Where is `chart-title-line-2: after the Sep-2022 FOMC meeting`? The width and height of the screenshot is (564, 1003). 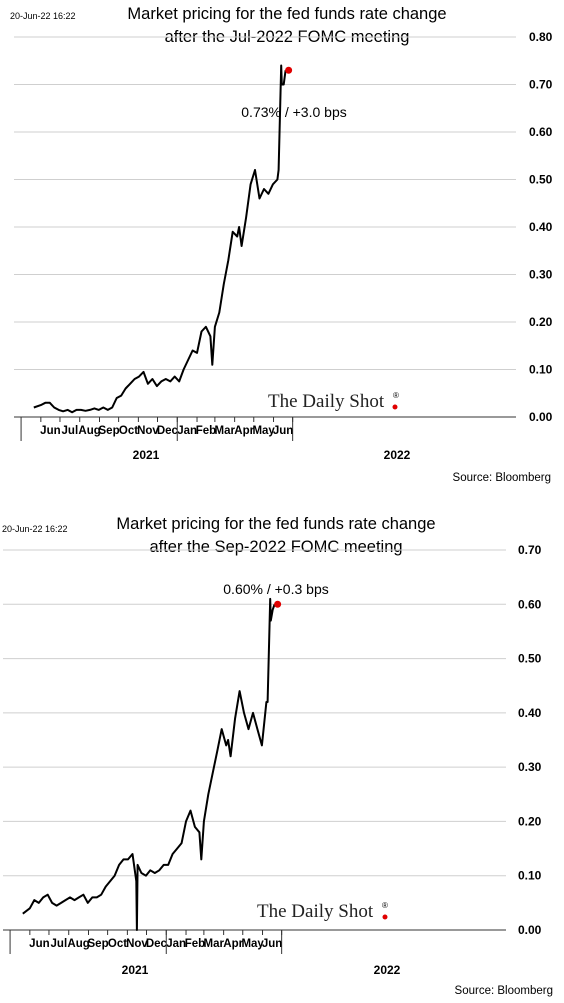
chart-title-line-2: after the Sep-2022 FOMC meeting is located at coordinates (275, 547).